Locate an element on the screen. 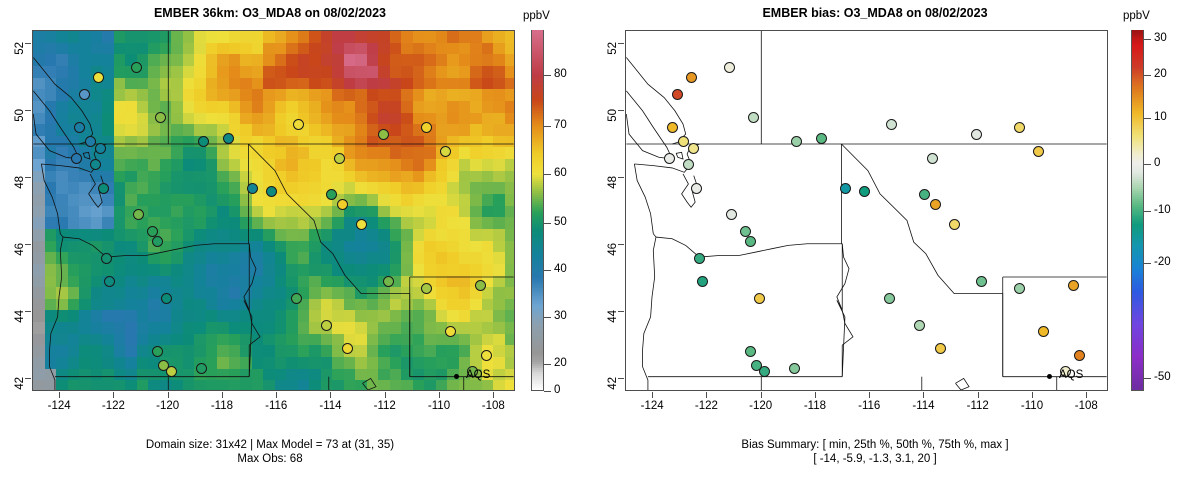 The height and width of the screenshot is (479, 1200). x-axis-label: -122 is located at coordinates (113, 406).